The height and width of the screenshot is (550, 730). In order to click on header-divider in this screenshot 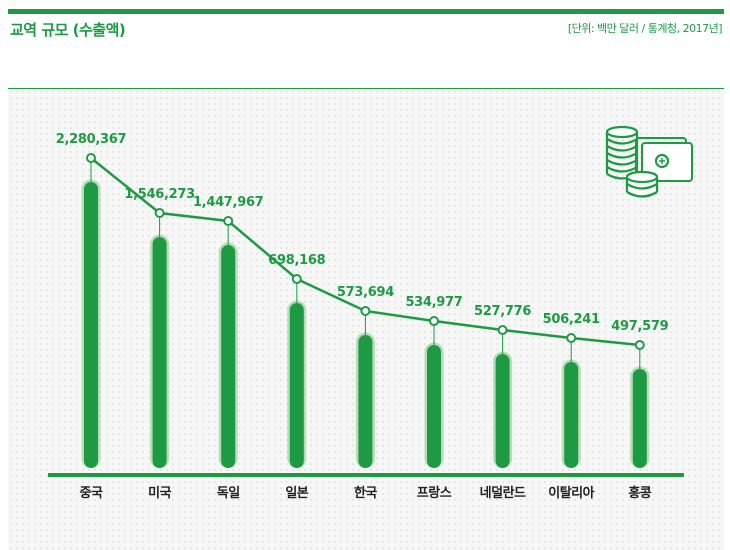, I will do `click(366, 88)`.